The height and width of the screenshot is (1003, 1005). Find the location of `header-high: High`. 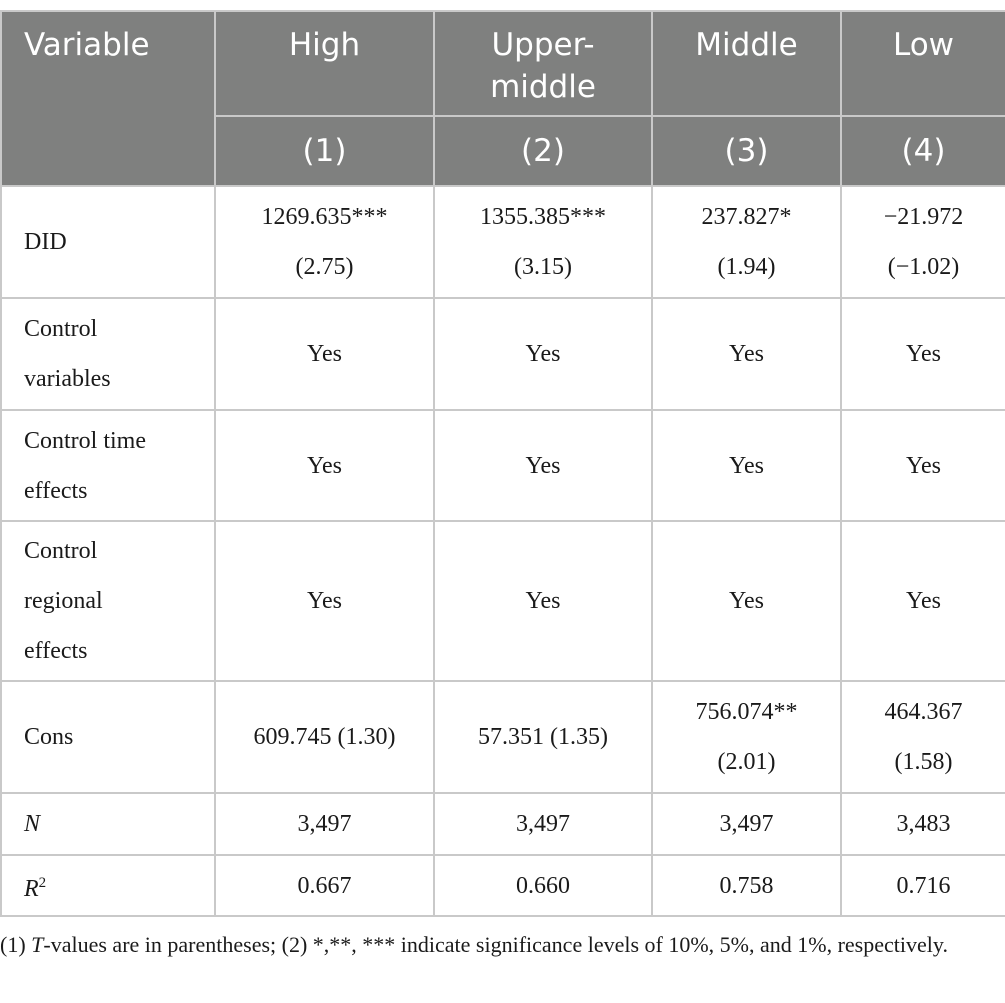

header-high: High is located at coordinates (324, 63).